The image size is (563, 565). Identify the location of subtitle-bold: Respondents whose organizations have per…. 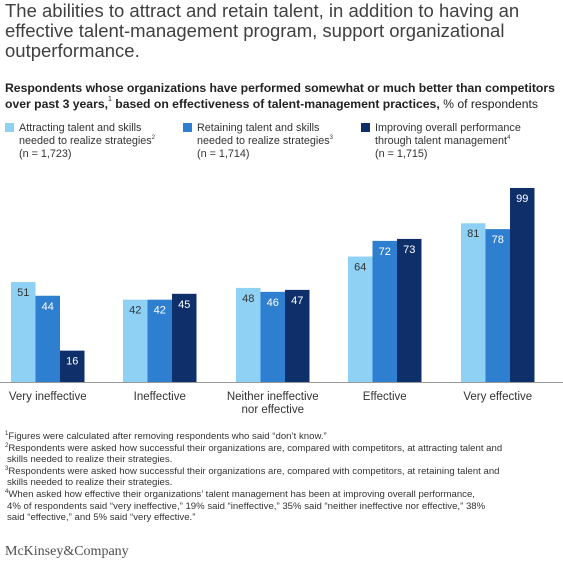
(280, 96).